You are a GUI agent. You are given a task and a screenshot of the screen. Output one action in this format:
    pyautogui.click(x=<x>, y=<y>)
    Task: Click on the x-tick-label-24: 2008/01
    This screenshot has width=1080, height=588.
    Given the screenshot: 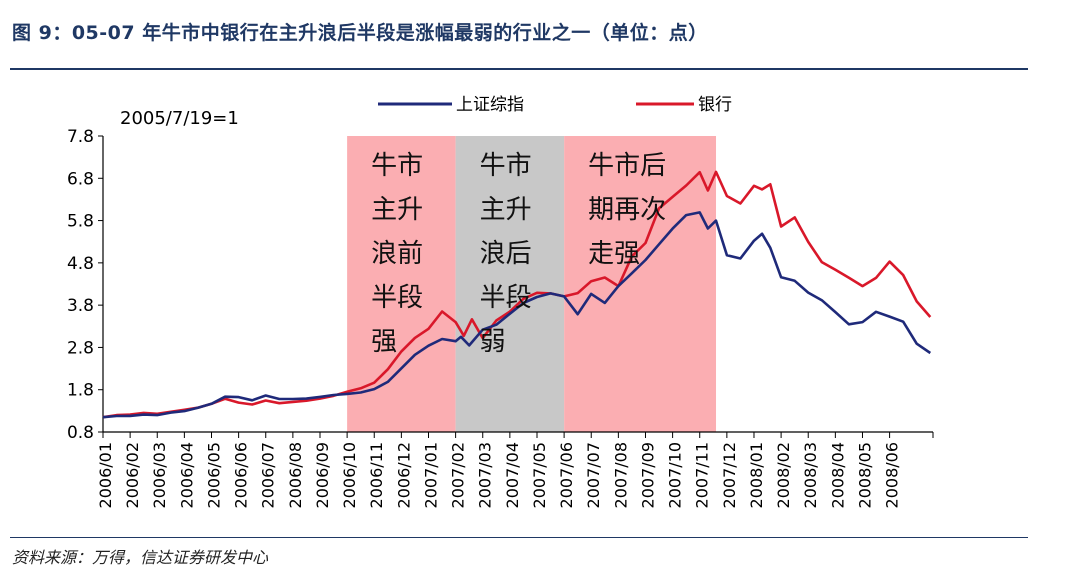 What is the action you would take?
    pyautogui.click(x=756, y=475)
    